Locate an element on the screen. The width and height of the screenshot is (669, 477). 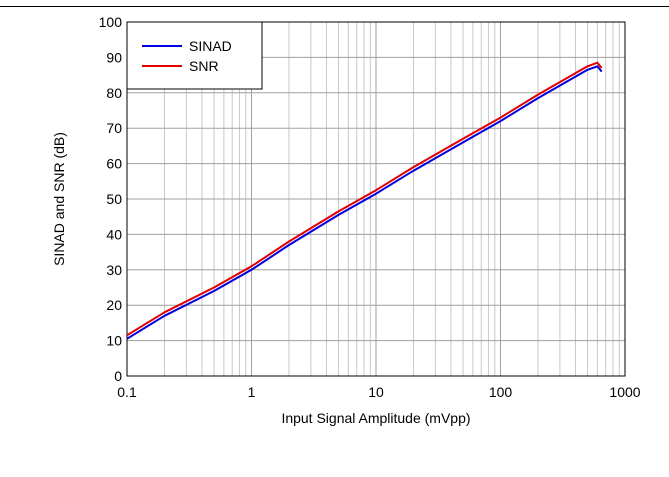
y-tick-label: 10 is located at coordinates (114, 341).